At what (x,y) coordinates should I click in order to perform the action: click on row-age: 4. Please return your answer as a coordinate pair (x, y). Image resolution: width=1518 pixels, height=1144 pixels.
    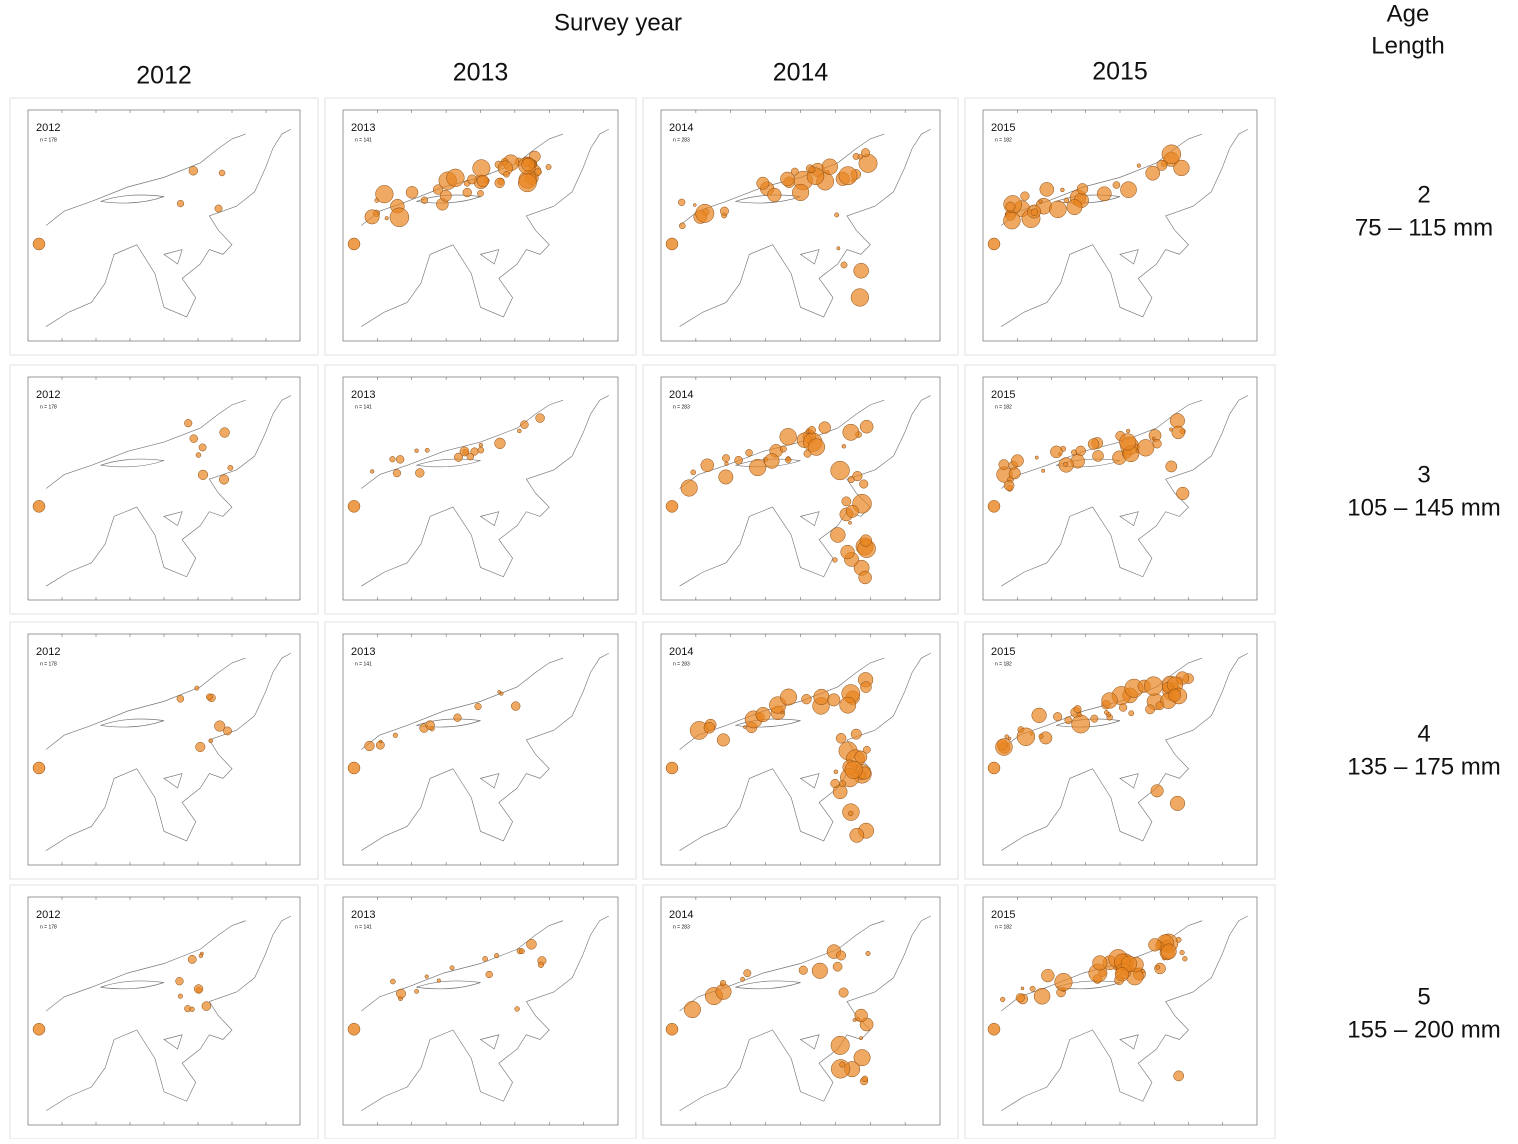
    Looking at the image, I should click on (1423, 733).